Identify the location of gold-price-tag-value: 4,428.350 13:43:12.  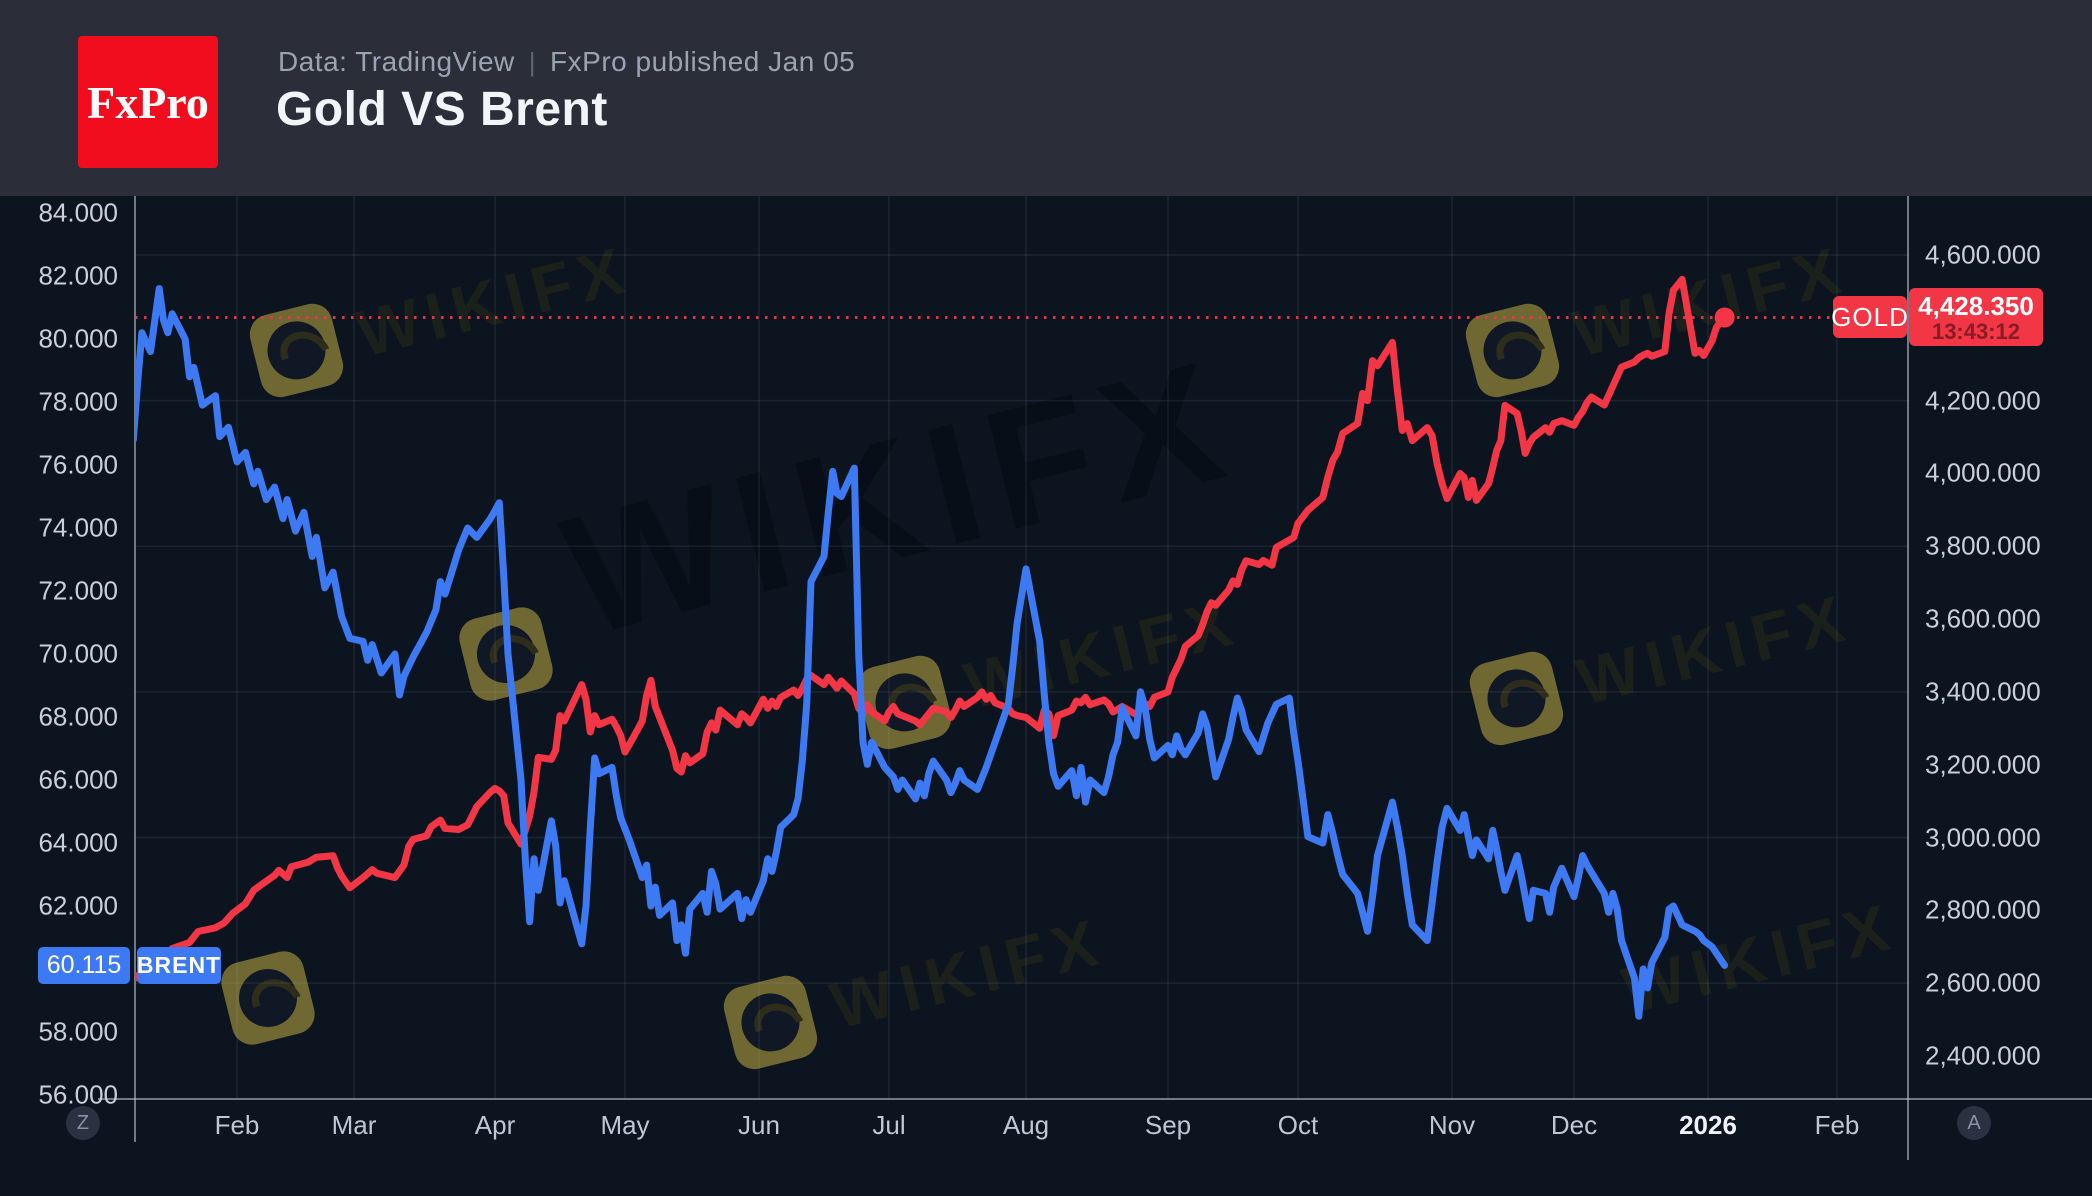
(1976, 317).